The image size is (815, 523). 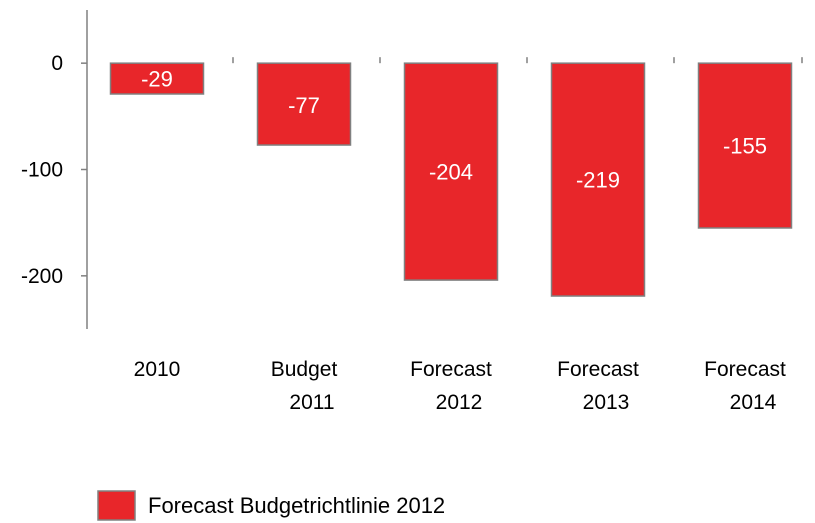 I want to click on category-label: 2010, so click(x=157, y=369).